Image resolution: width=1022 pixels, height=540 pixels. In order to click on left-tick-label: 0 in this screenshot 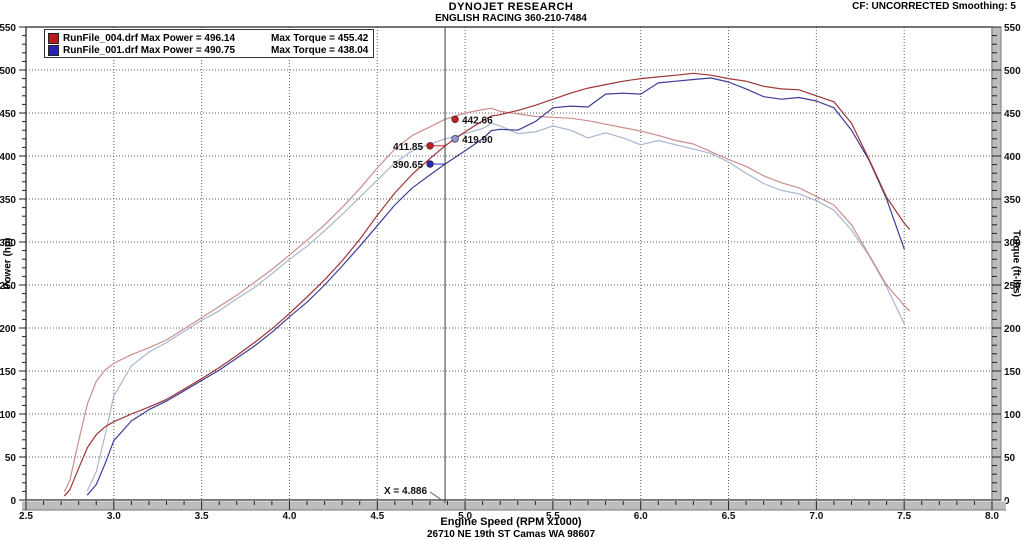, I will do `click(13, 501)`.